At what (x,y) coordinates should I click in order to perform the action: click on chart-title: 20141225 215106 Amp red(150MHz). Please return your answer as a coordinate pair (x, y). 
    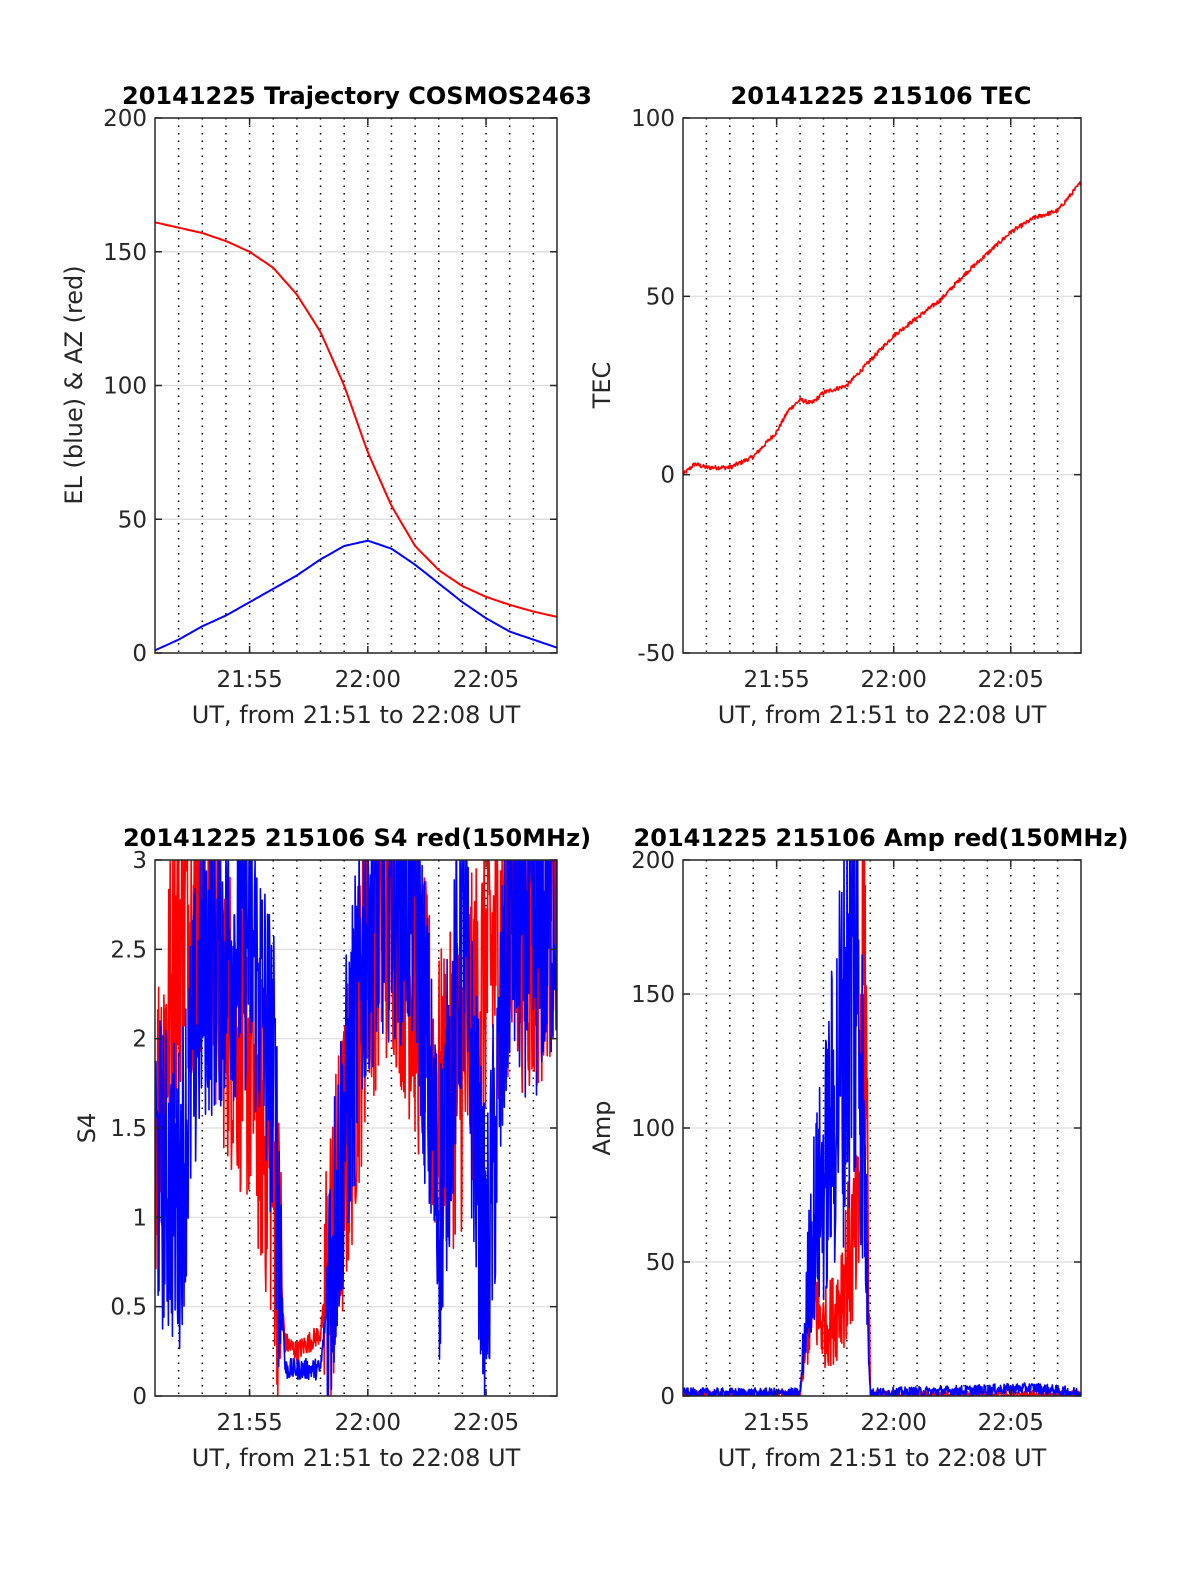
    Looking at the image, I should click on (881, 838).